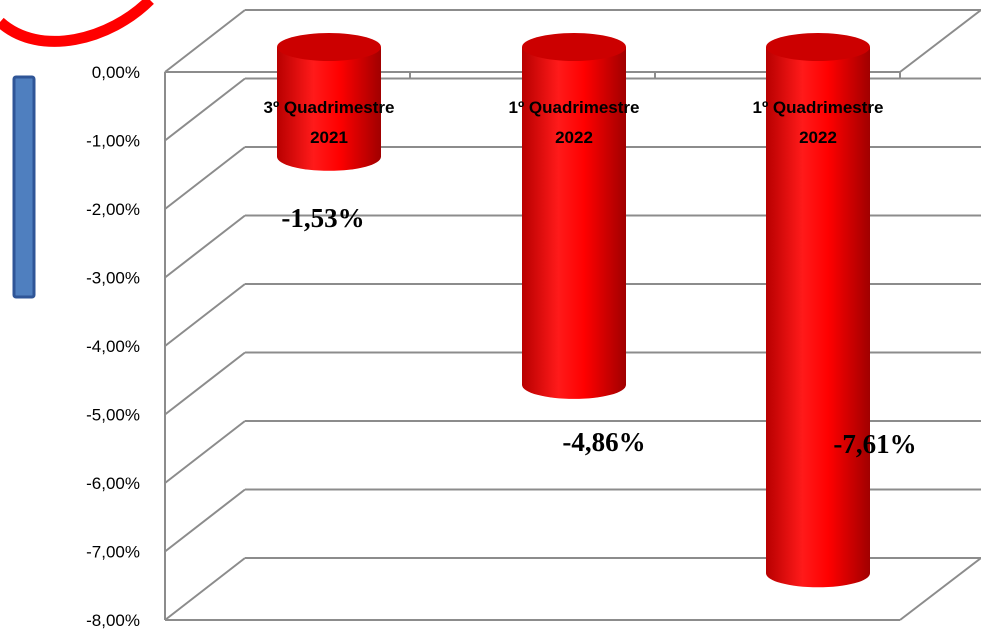  I want to click on y-tick-label: -1,00%, so click(113, 141).